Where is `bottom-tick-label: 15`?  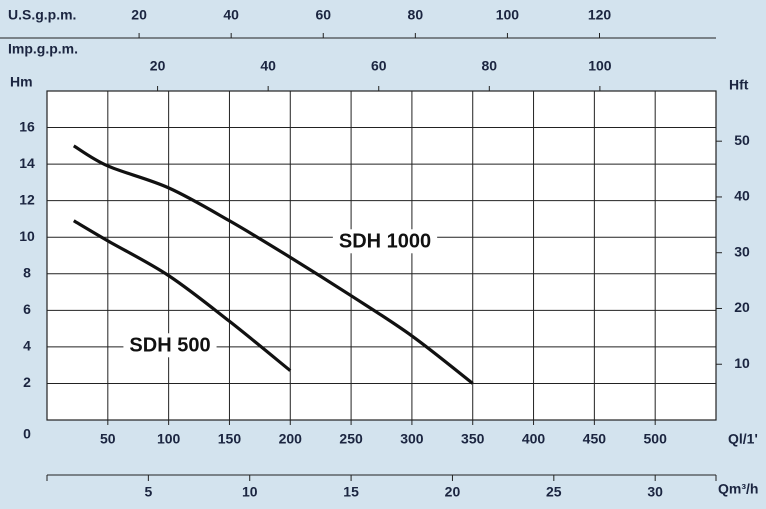 bottom-tick-label: 15 is located at coordinates (351, 492).